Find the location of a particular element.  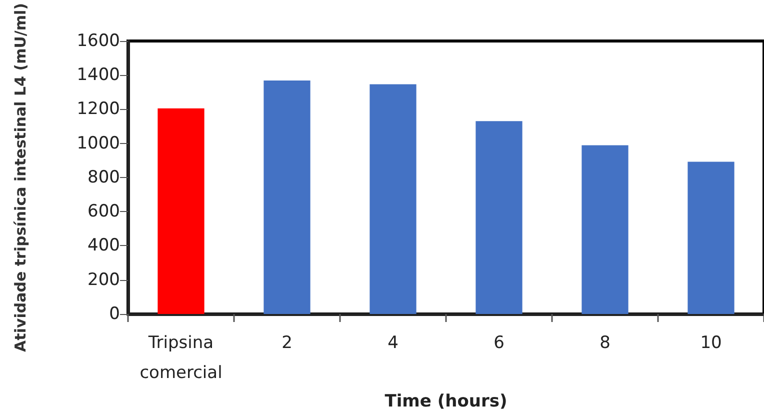

y-tick-label: 0 is located at coordinates (114, 314).